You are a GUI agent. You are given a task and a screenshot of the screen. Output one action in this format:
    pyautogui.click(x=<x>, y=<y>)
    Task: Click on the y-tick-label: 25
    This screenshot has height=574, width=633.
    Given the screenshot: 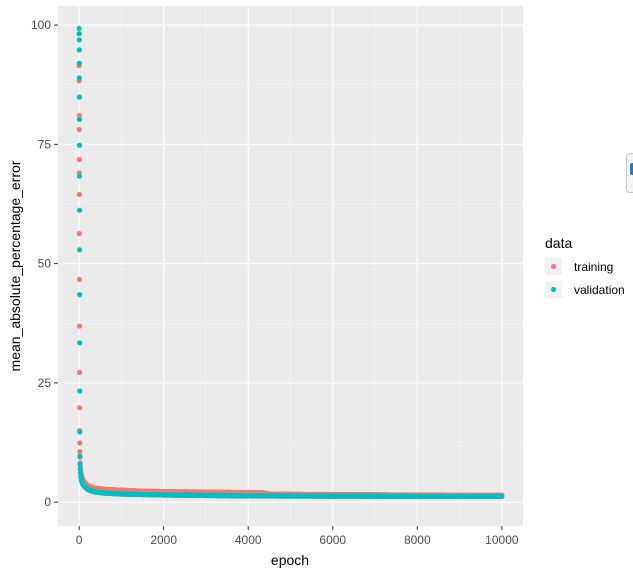 What is the action you would take?
    pyautogui.click(x=45, y=383)
    